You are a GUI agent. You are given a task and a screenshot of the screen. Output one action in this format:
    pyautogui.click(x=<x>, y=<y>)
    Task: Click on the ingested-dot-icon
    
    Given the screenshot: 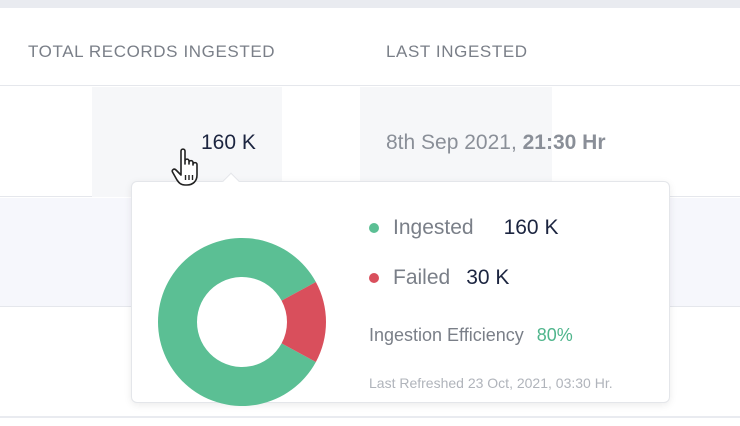 What is the action you would take?
    pyautogui.click(x=374, y=228)
    